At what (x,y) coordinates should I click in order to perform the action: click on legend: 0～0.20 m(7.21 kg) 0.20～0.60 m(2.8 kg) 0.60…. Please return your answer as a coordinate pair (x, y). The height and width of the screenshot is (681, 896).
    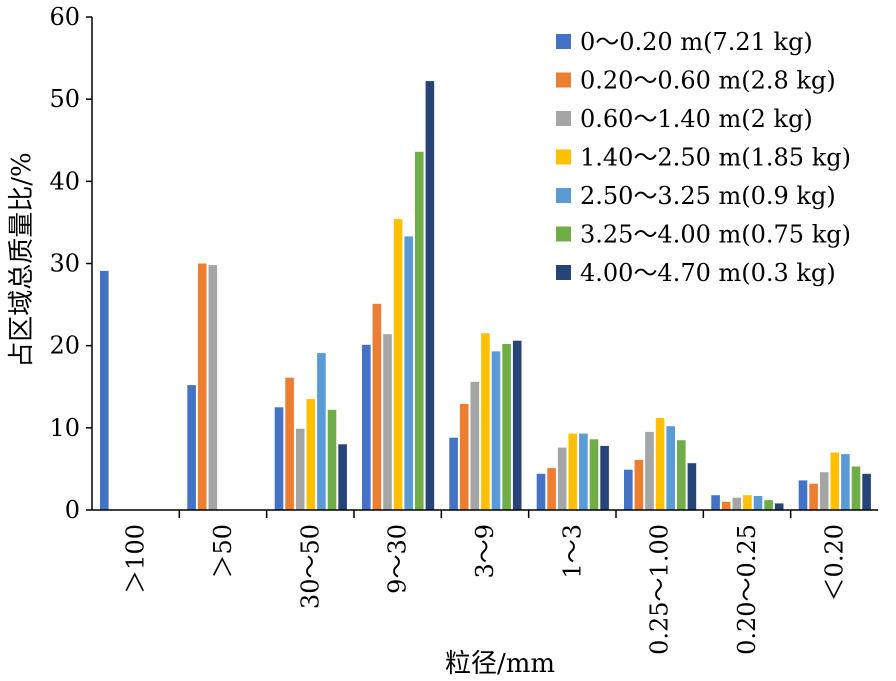
    Looking at the image, I should click on (703, 157).